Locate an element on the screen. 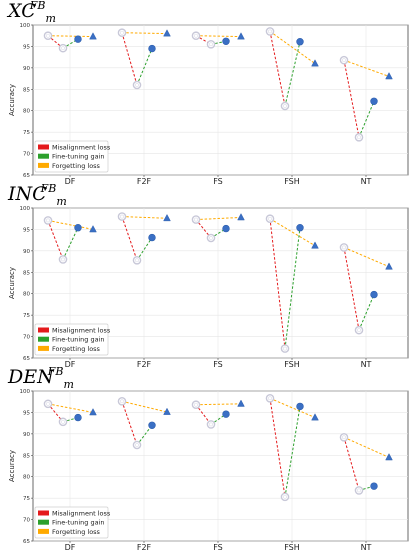  x-tick-label: FS is located at coordinates (218, 181).